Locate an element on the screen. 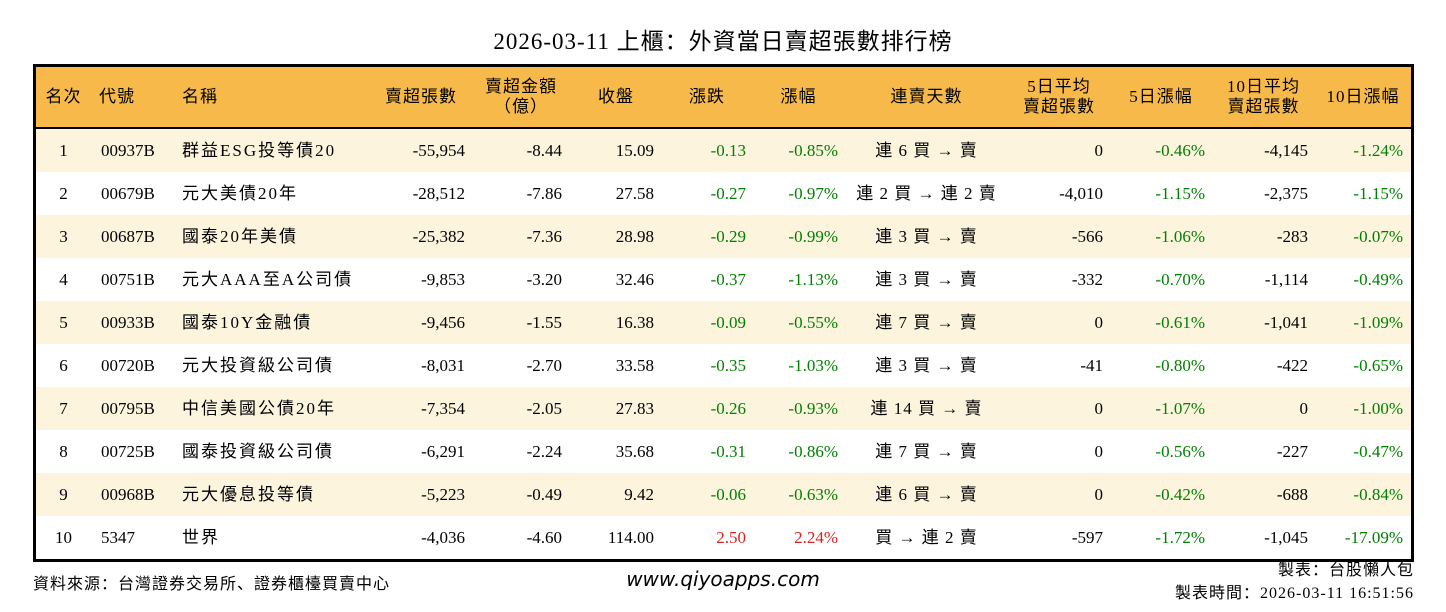 This screenshot has height=612, width=1446. cell-sell-amount: -1.55 is located at coordinates (544, 322).